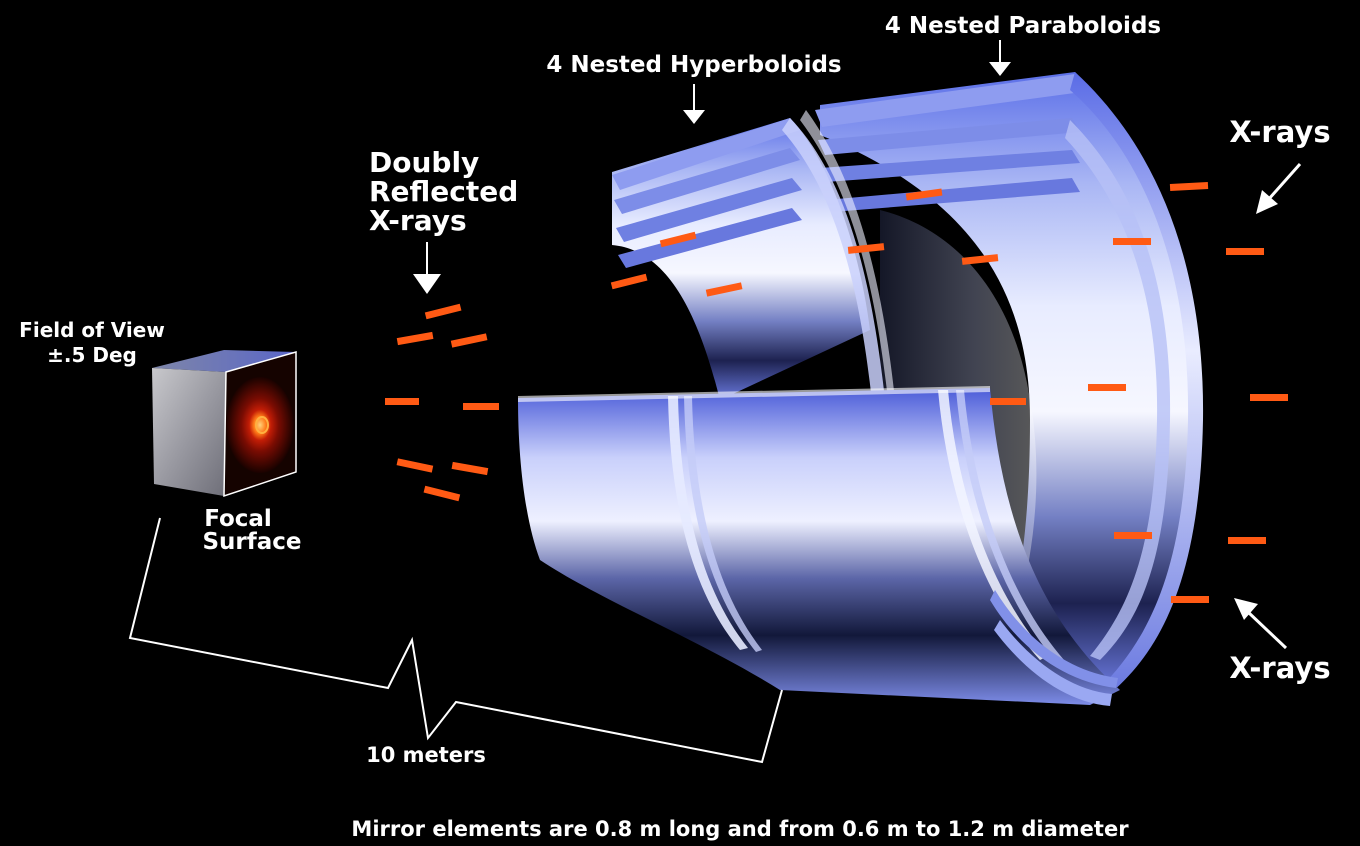 Image resolution: width=1360 pixels, height=846 pixels. Describe the element at coordinates (455, 640) in the screenshot. I see `distance-bracket` at that location.